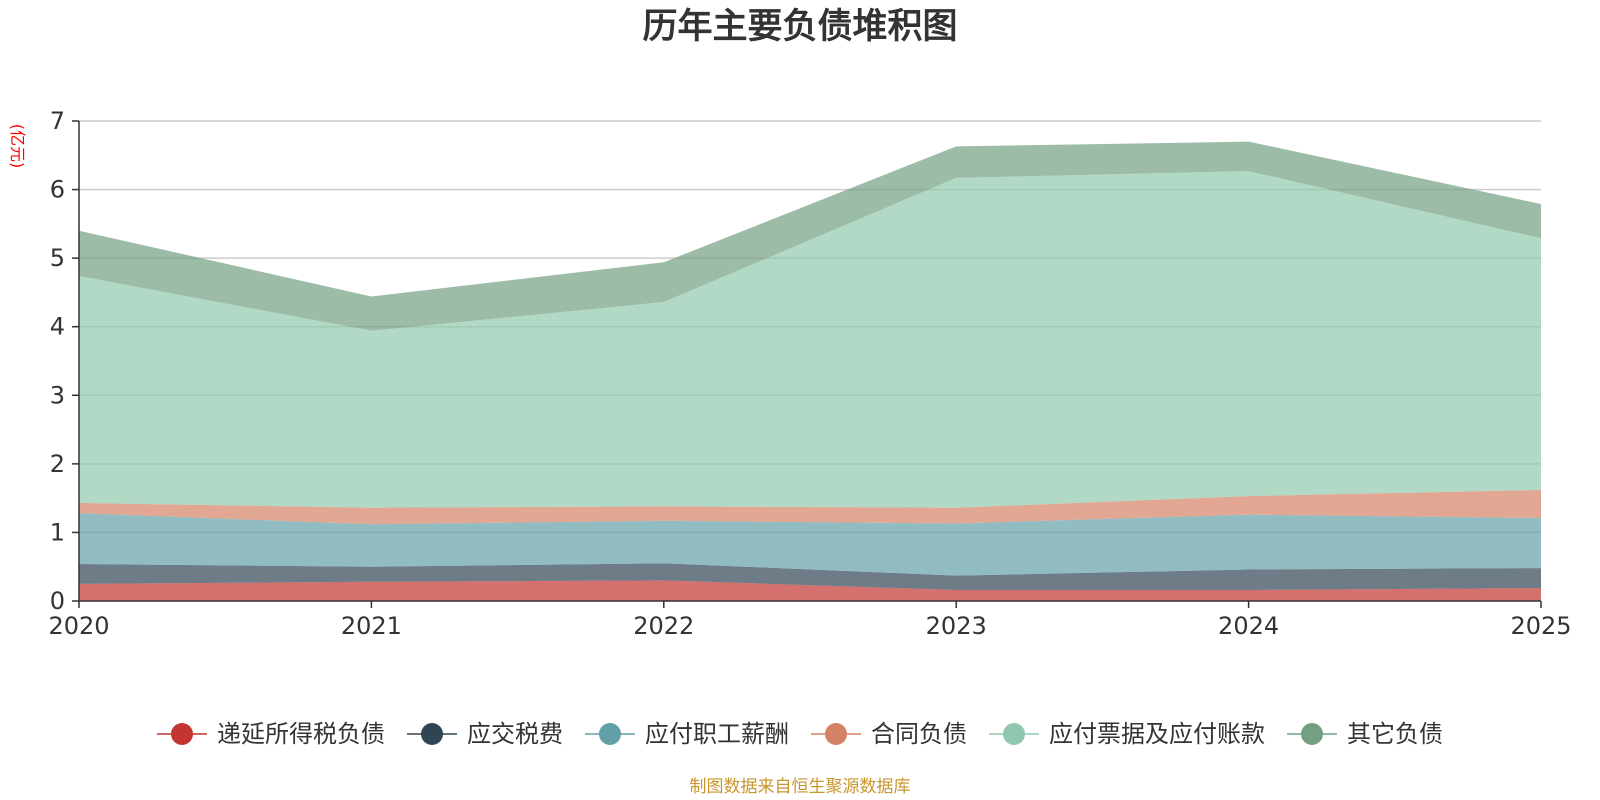 This screenshot has width=1600, height=800. I want to click on legend-item-0: 递延所得税负债, so click(271, 734).